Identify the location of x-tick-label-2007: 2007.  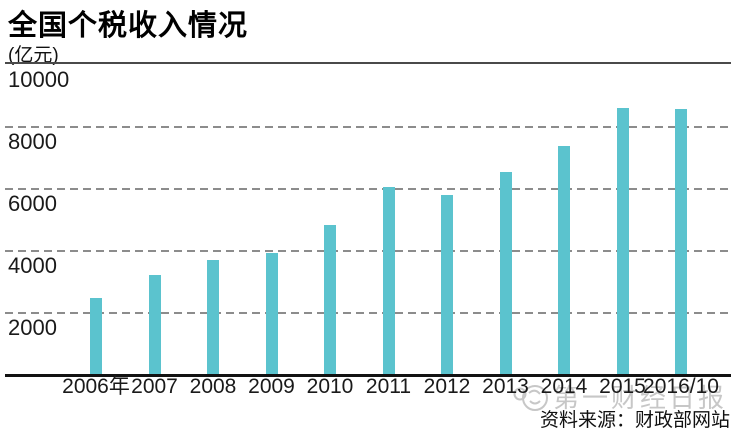
(154, 386).